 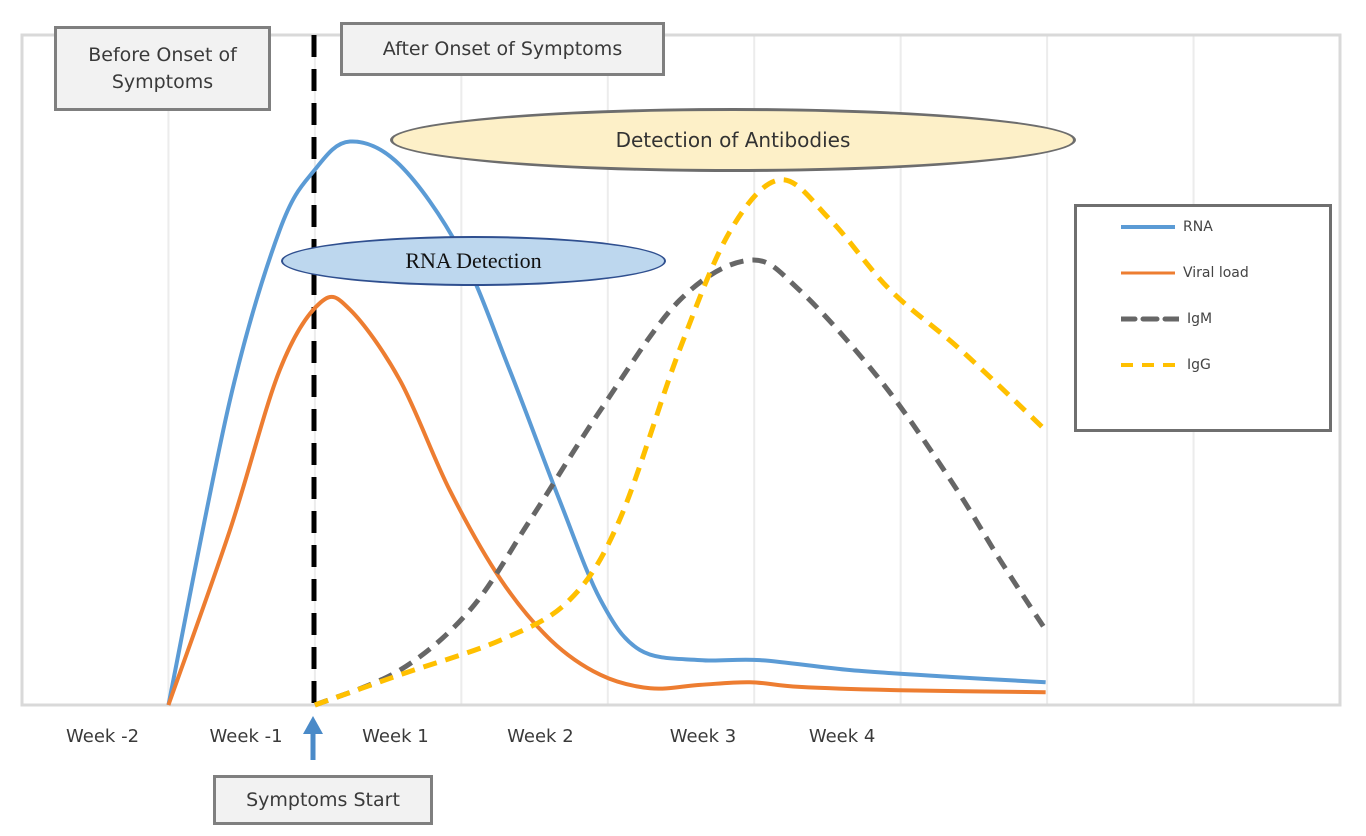 I want to click on symptoms-start-box: Symptoms Start, so click(x=323, y=800).